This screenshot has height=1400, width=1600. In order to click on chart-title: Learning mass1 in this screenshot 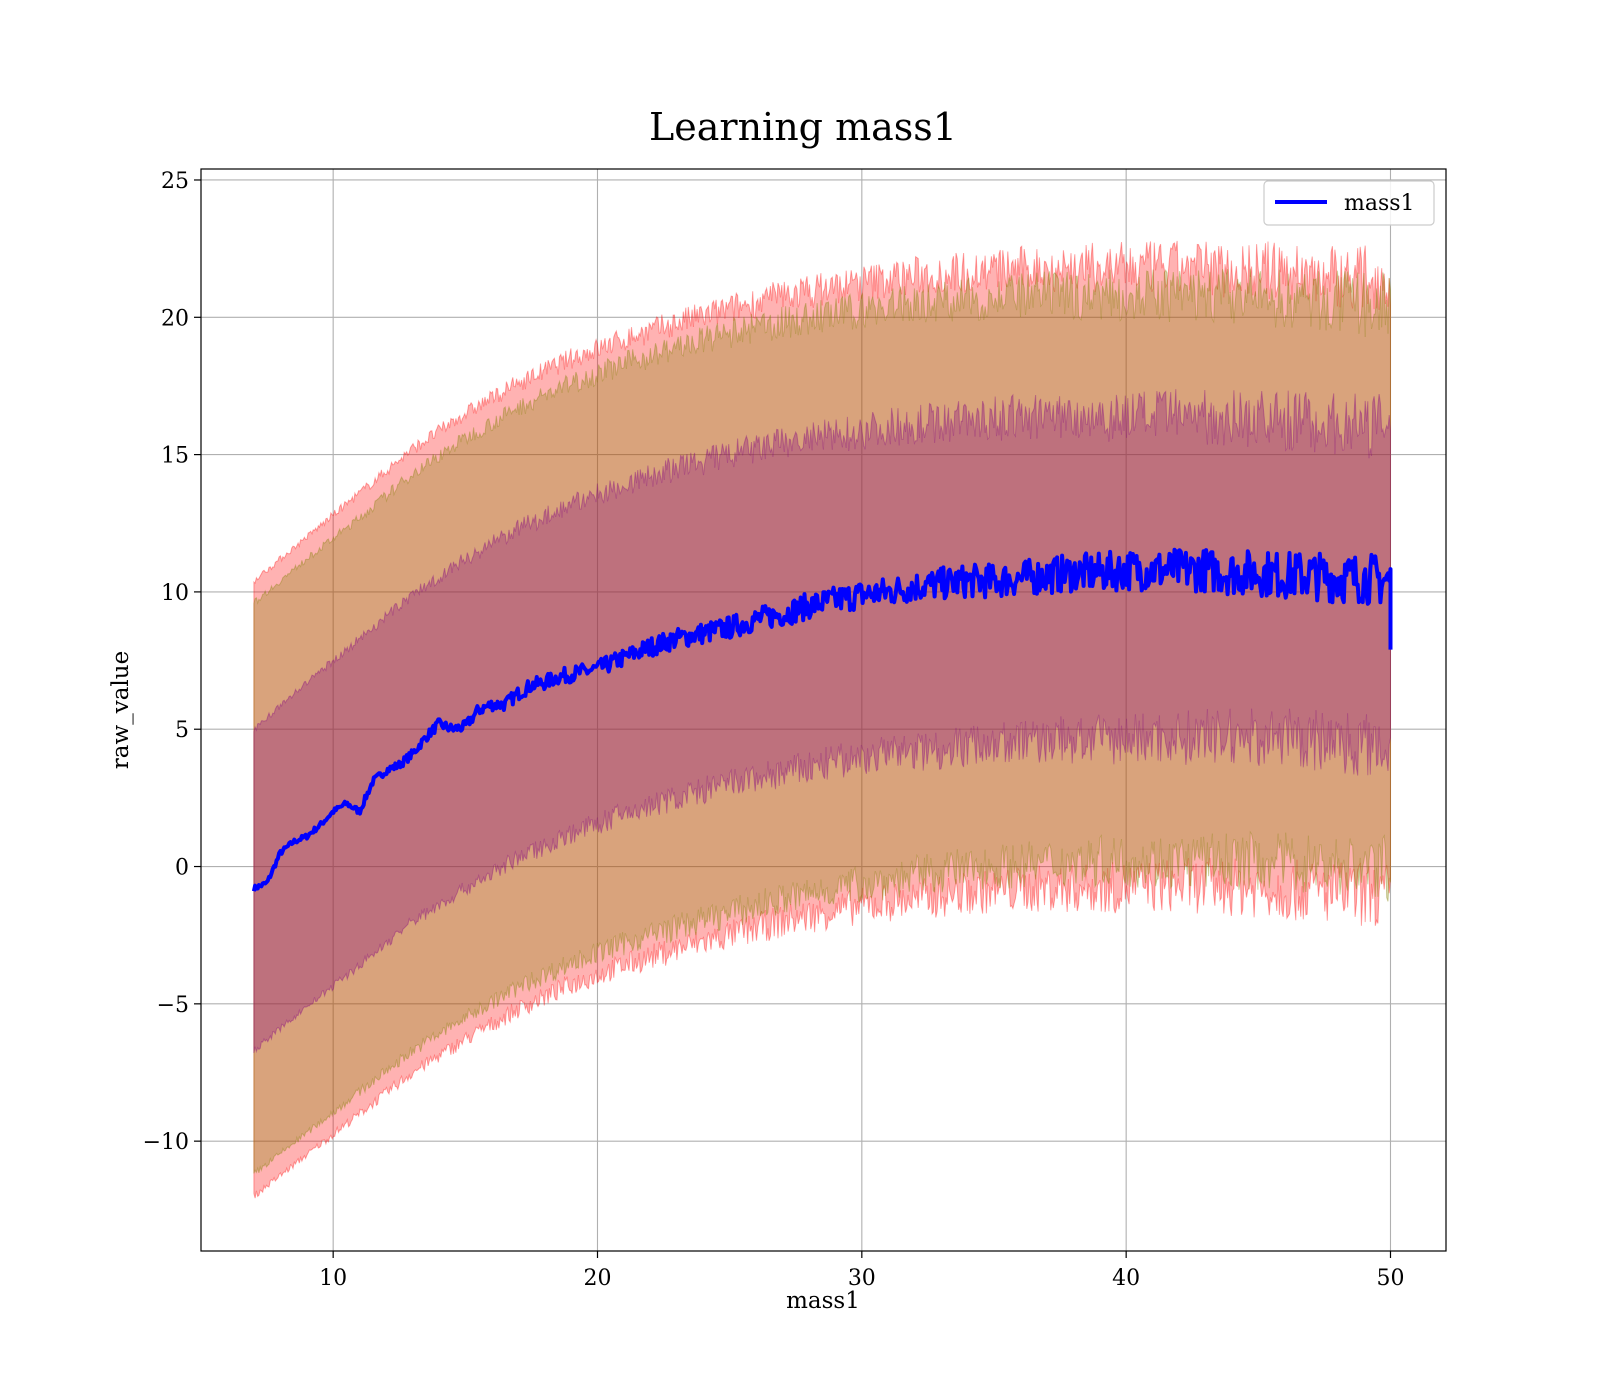, I will do `click(803, 127)`.